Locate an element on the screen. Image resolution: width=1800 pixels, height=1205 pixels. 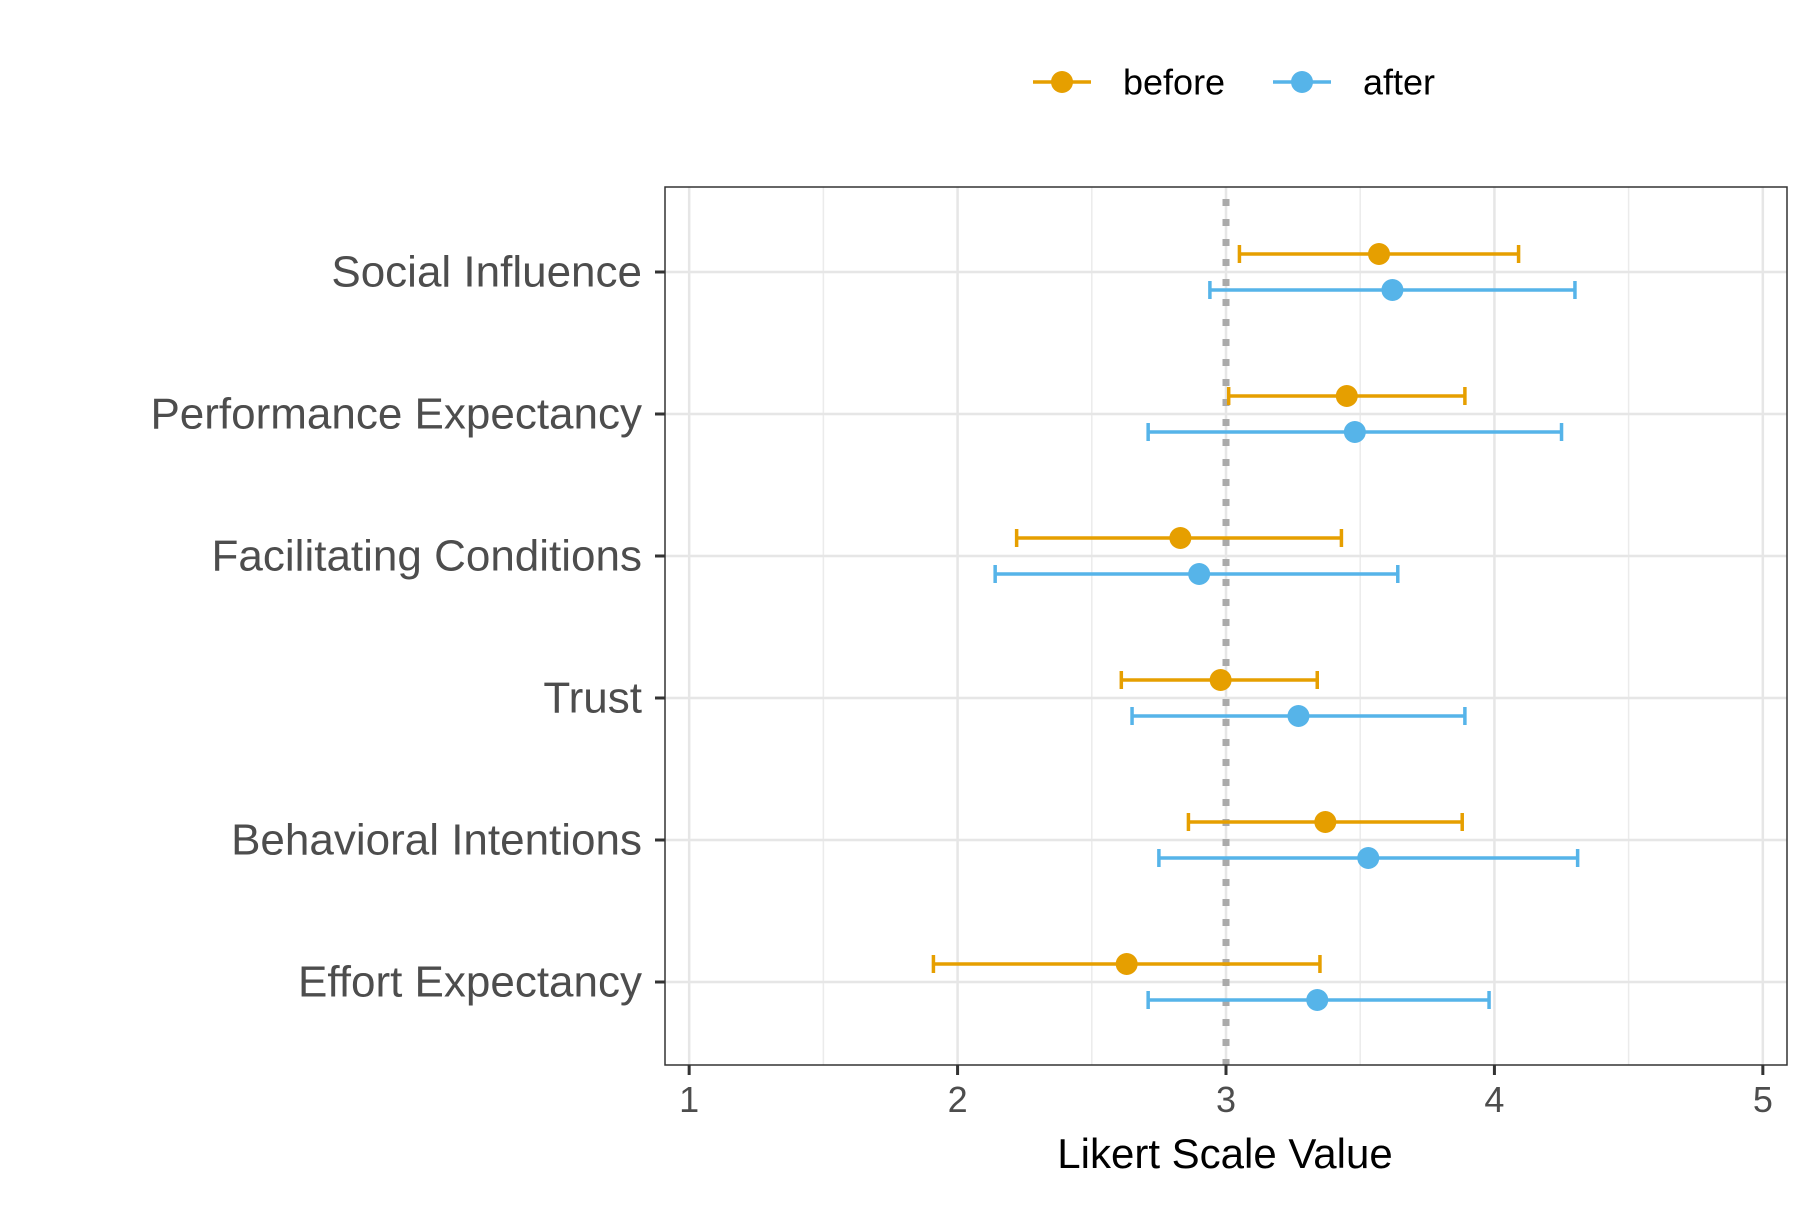
x-tick-label: 2 is located at coordinates (958, 1099).